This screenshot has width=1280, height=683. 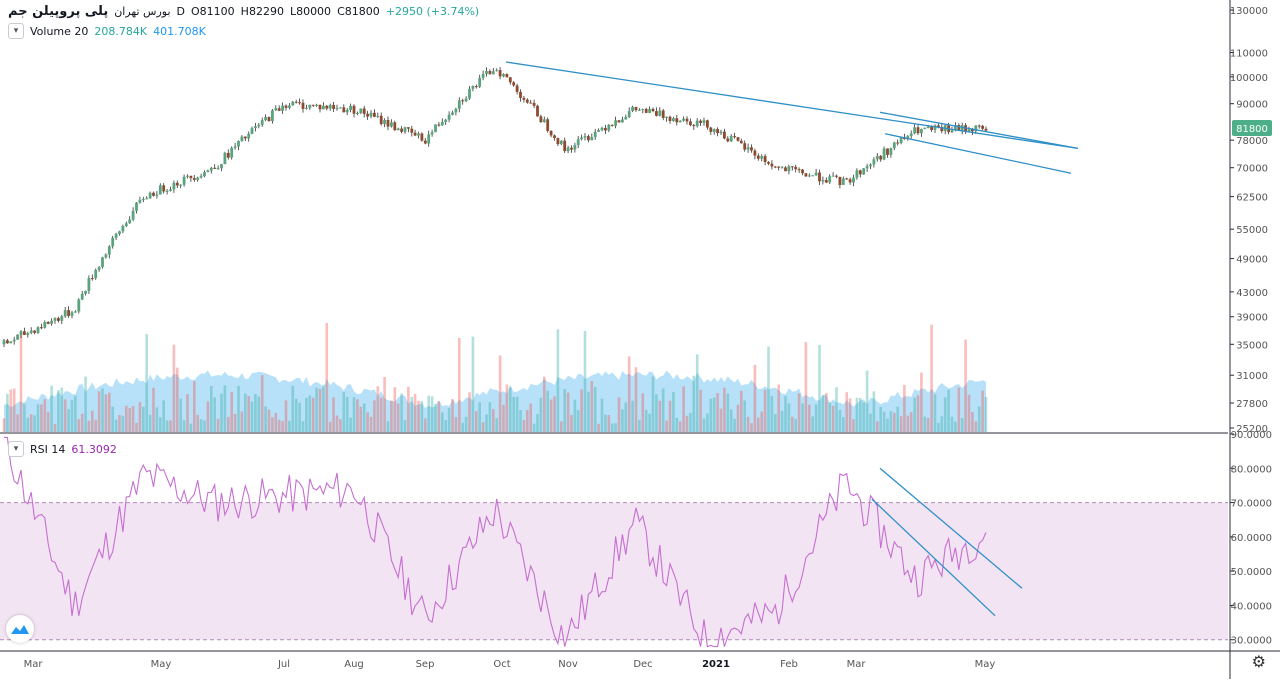 What do you see at coordinates (181, 11) in the screenshot?
I see `interval-label: D` at bounding box center [181, 11].